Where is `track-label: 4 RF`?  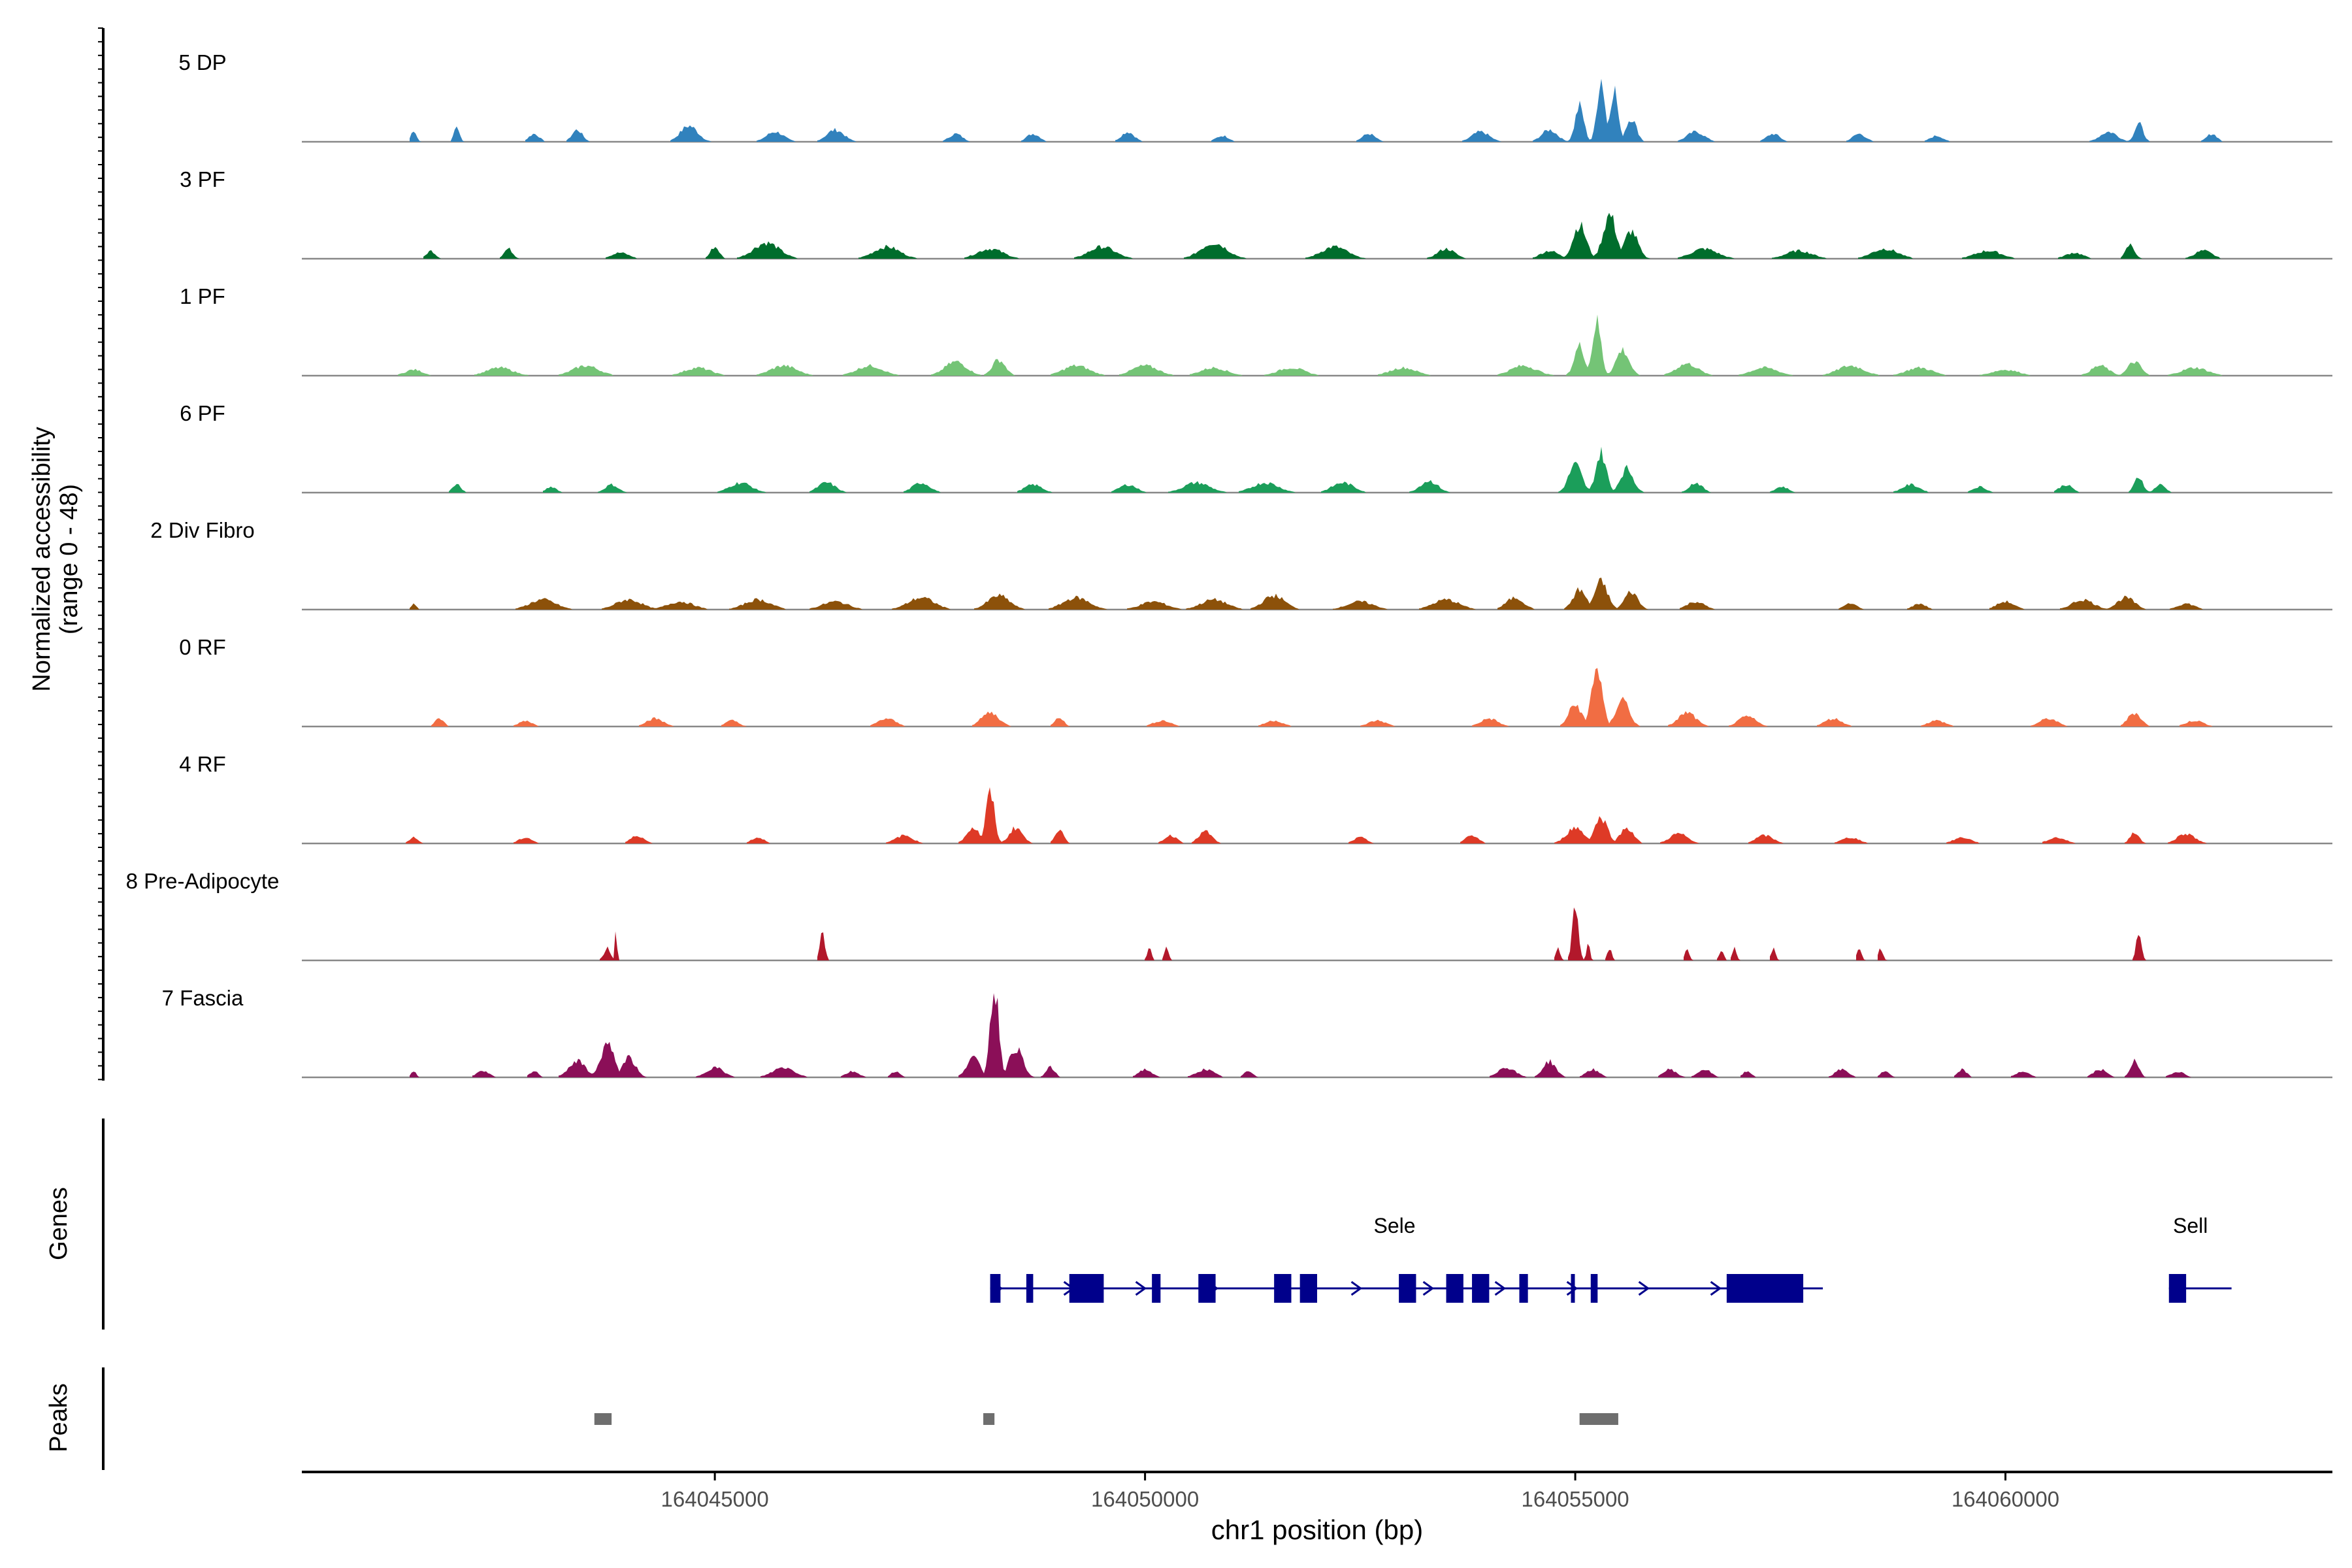 track-label: 4 RF is located at coordinates (202, 764).